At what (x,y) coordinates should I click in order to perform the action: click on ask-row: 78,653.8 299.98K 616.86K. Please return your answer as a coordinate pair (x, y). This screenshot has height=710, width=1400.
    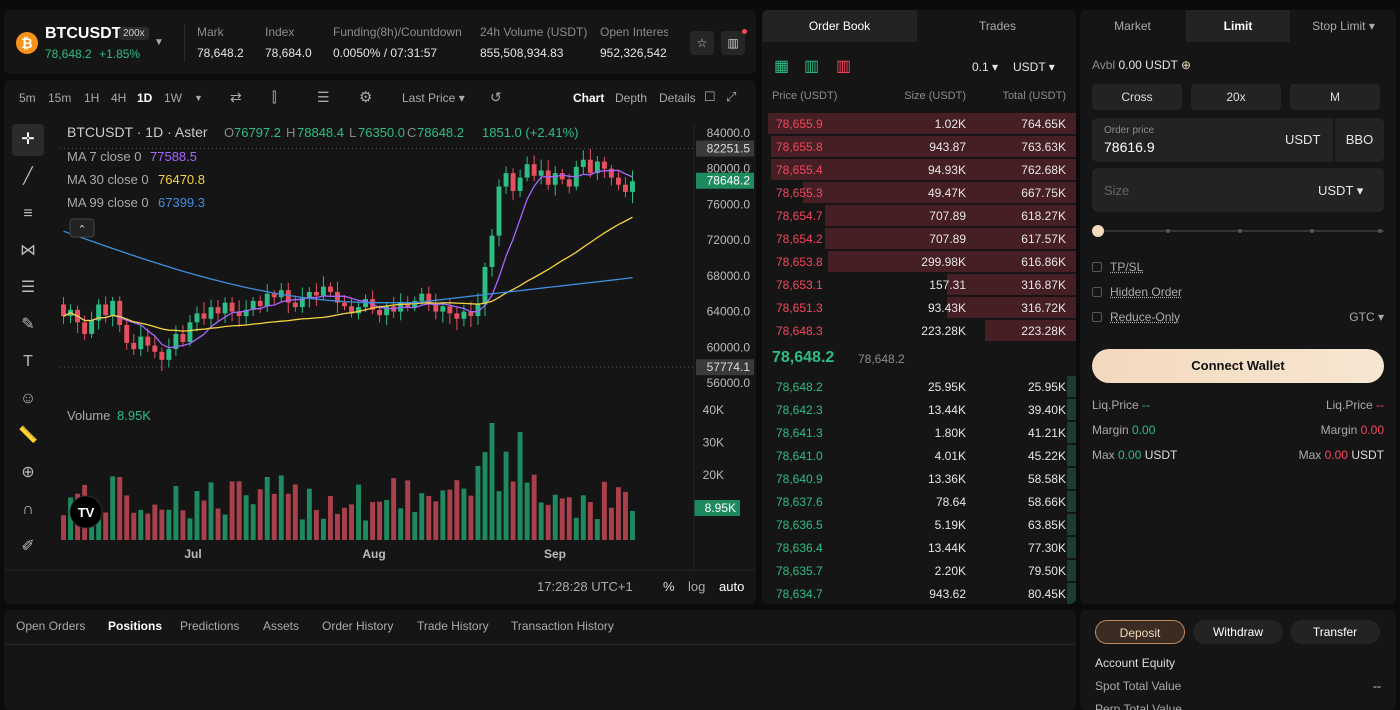
    Looking at the image, I should click on (919, 261).